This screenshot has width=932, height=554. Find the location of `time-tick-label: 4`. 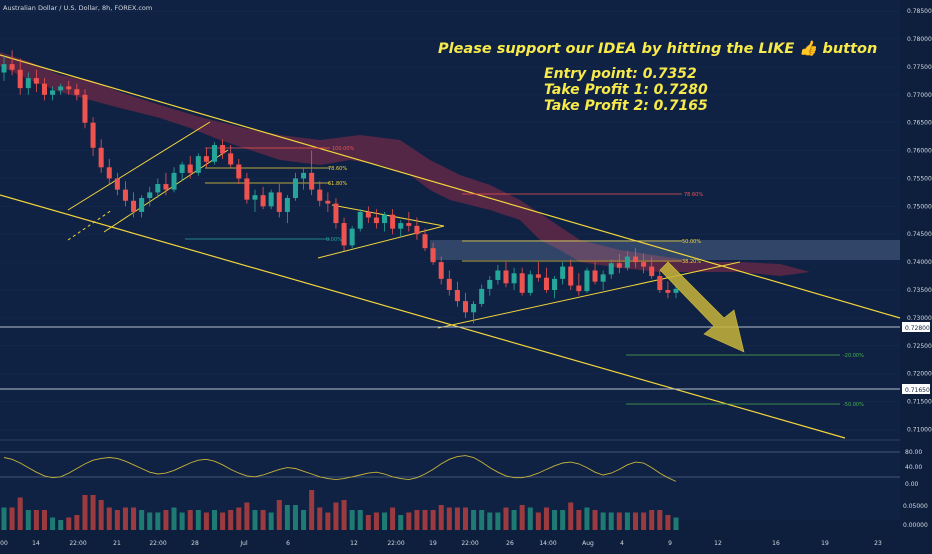

time-tick-label: 4 is located at coordinates (622, 543).